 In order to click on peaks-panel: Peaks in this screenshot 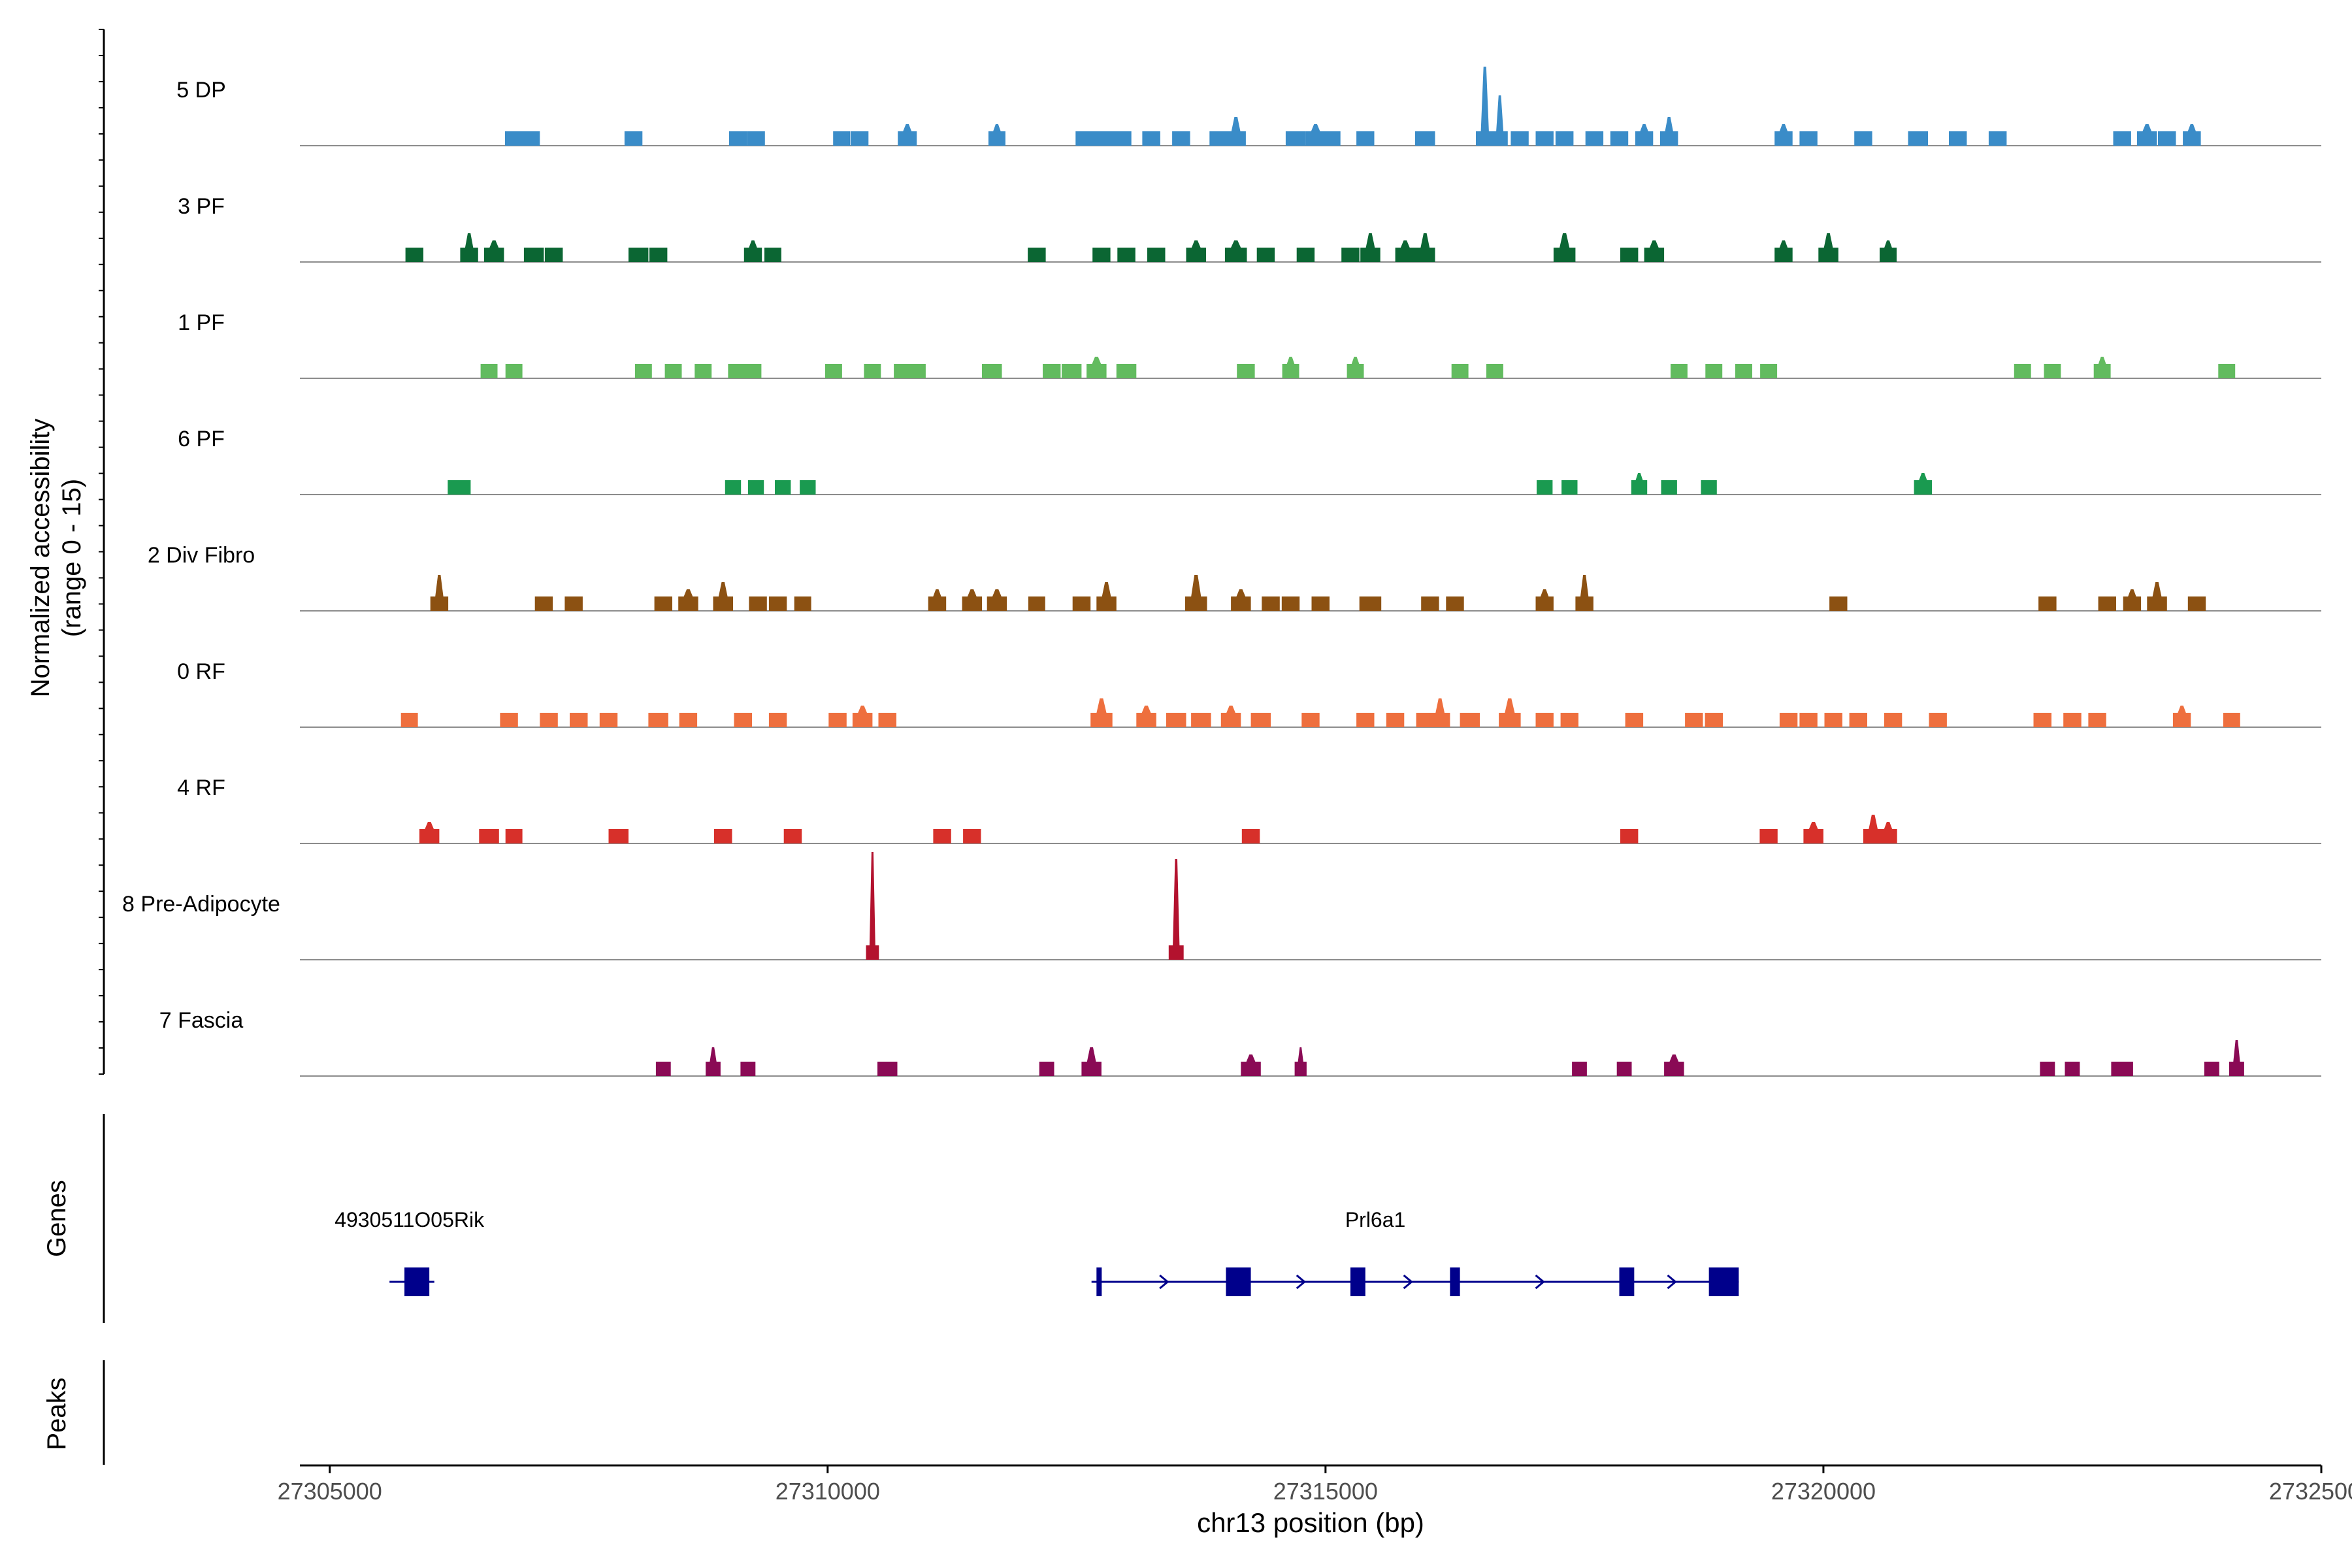, I will do `click(73, 1412)`.